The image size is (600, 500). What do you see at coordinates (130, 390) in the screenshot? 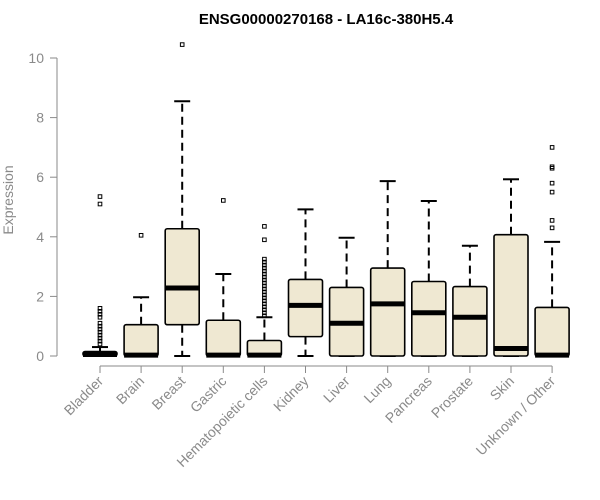
I see `x-tick-label: Brain` at bounding box center [130, 390].